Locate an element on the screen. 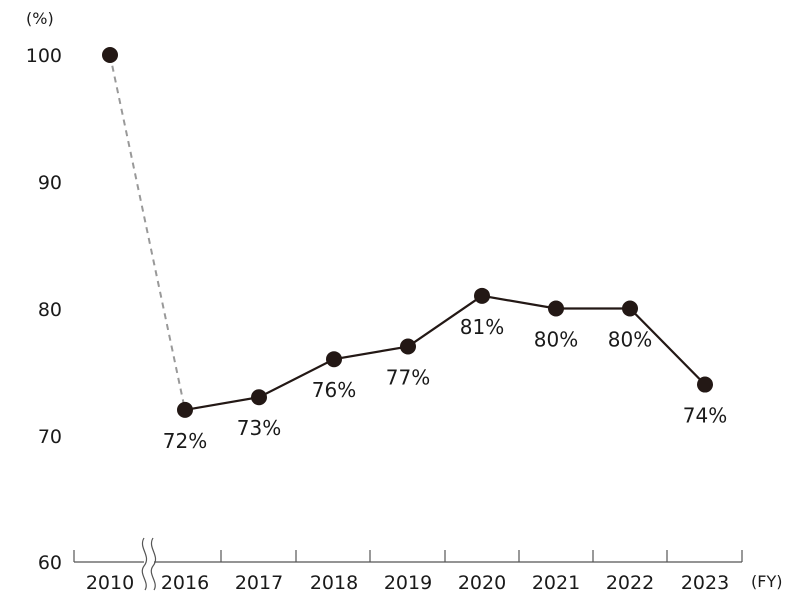  data-label-2022: 80% is located at coordinates (630, 340).